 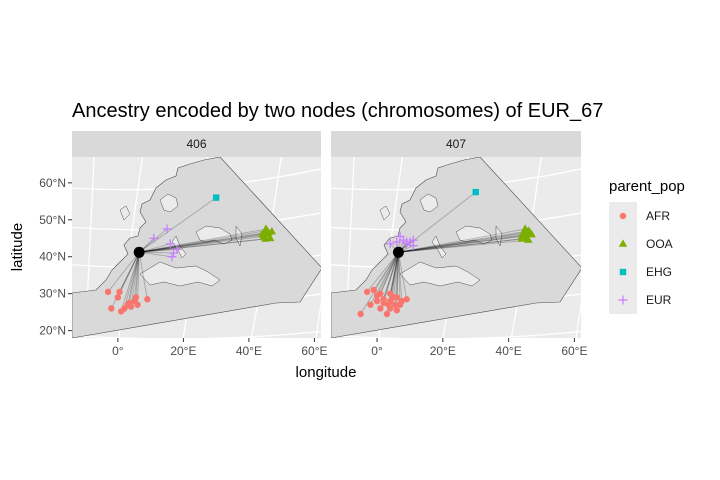 I want to click on x-axis-panel-407: 0° 20°E 40°E 60°E, so click(x=479, y=348).